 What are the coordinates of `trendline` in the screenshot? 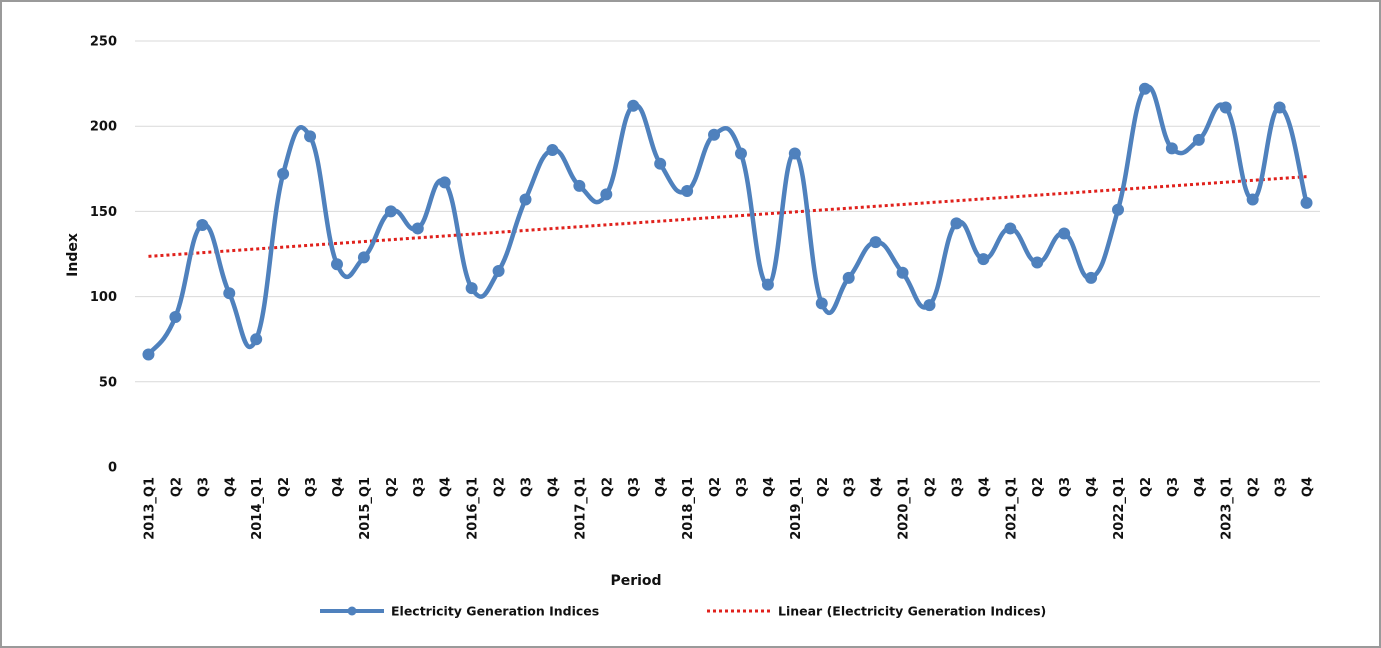 It's located at (727, 216).